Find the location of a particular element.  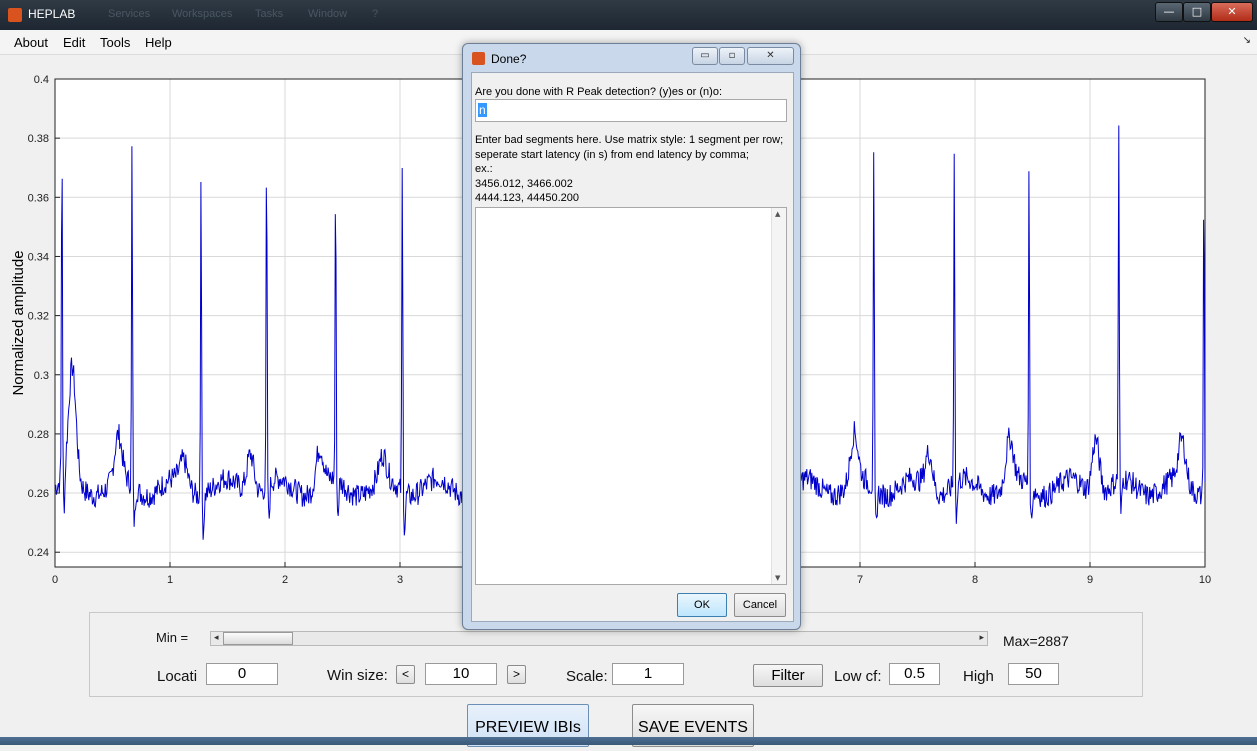

close-button: ✕ is located at coordinates (1232, 12).